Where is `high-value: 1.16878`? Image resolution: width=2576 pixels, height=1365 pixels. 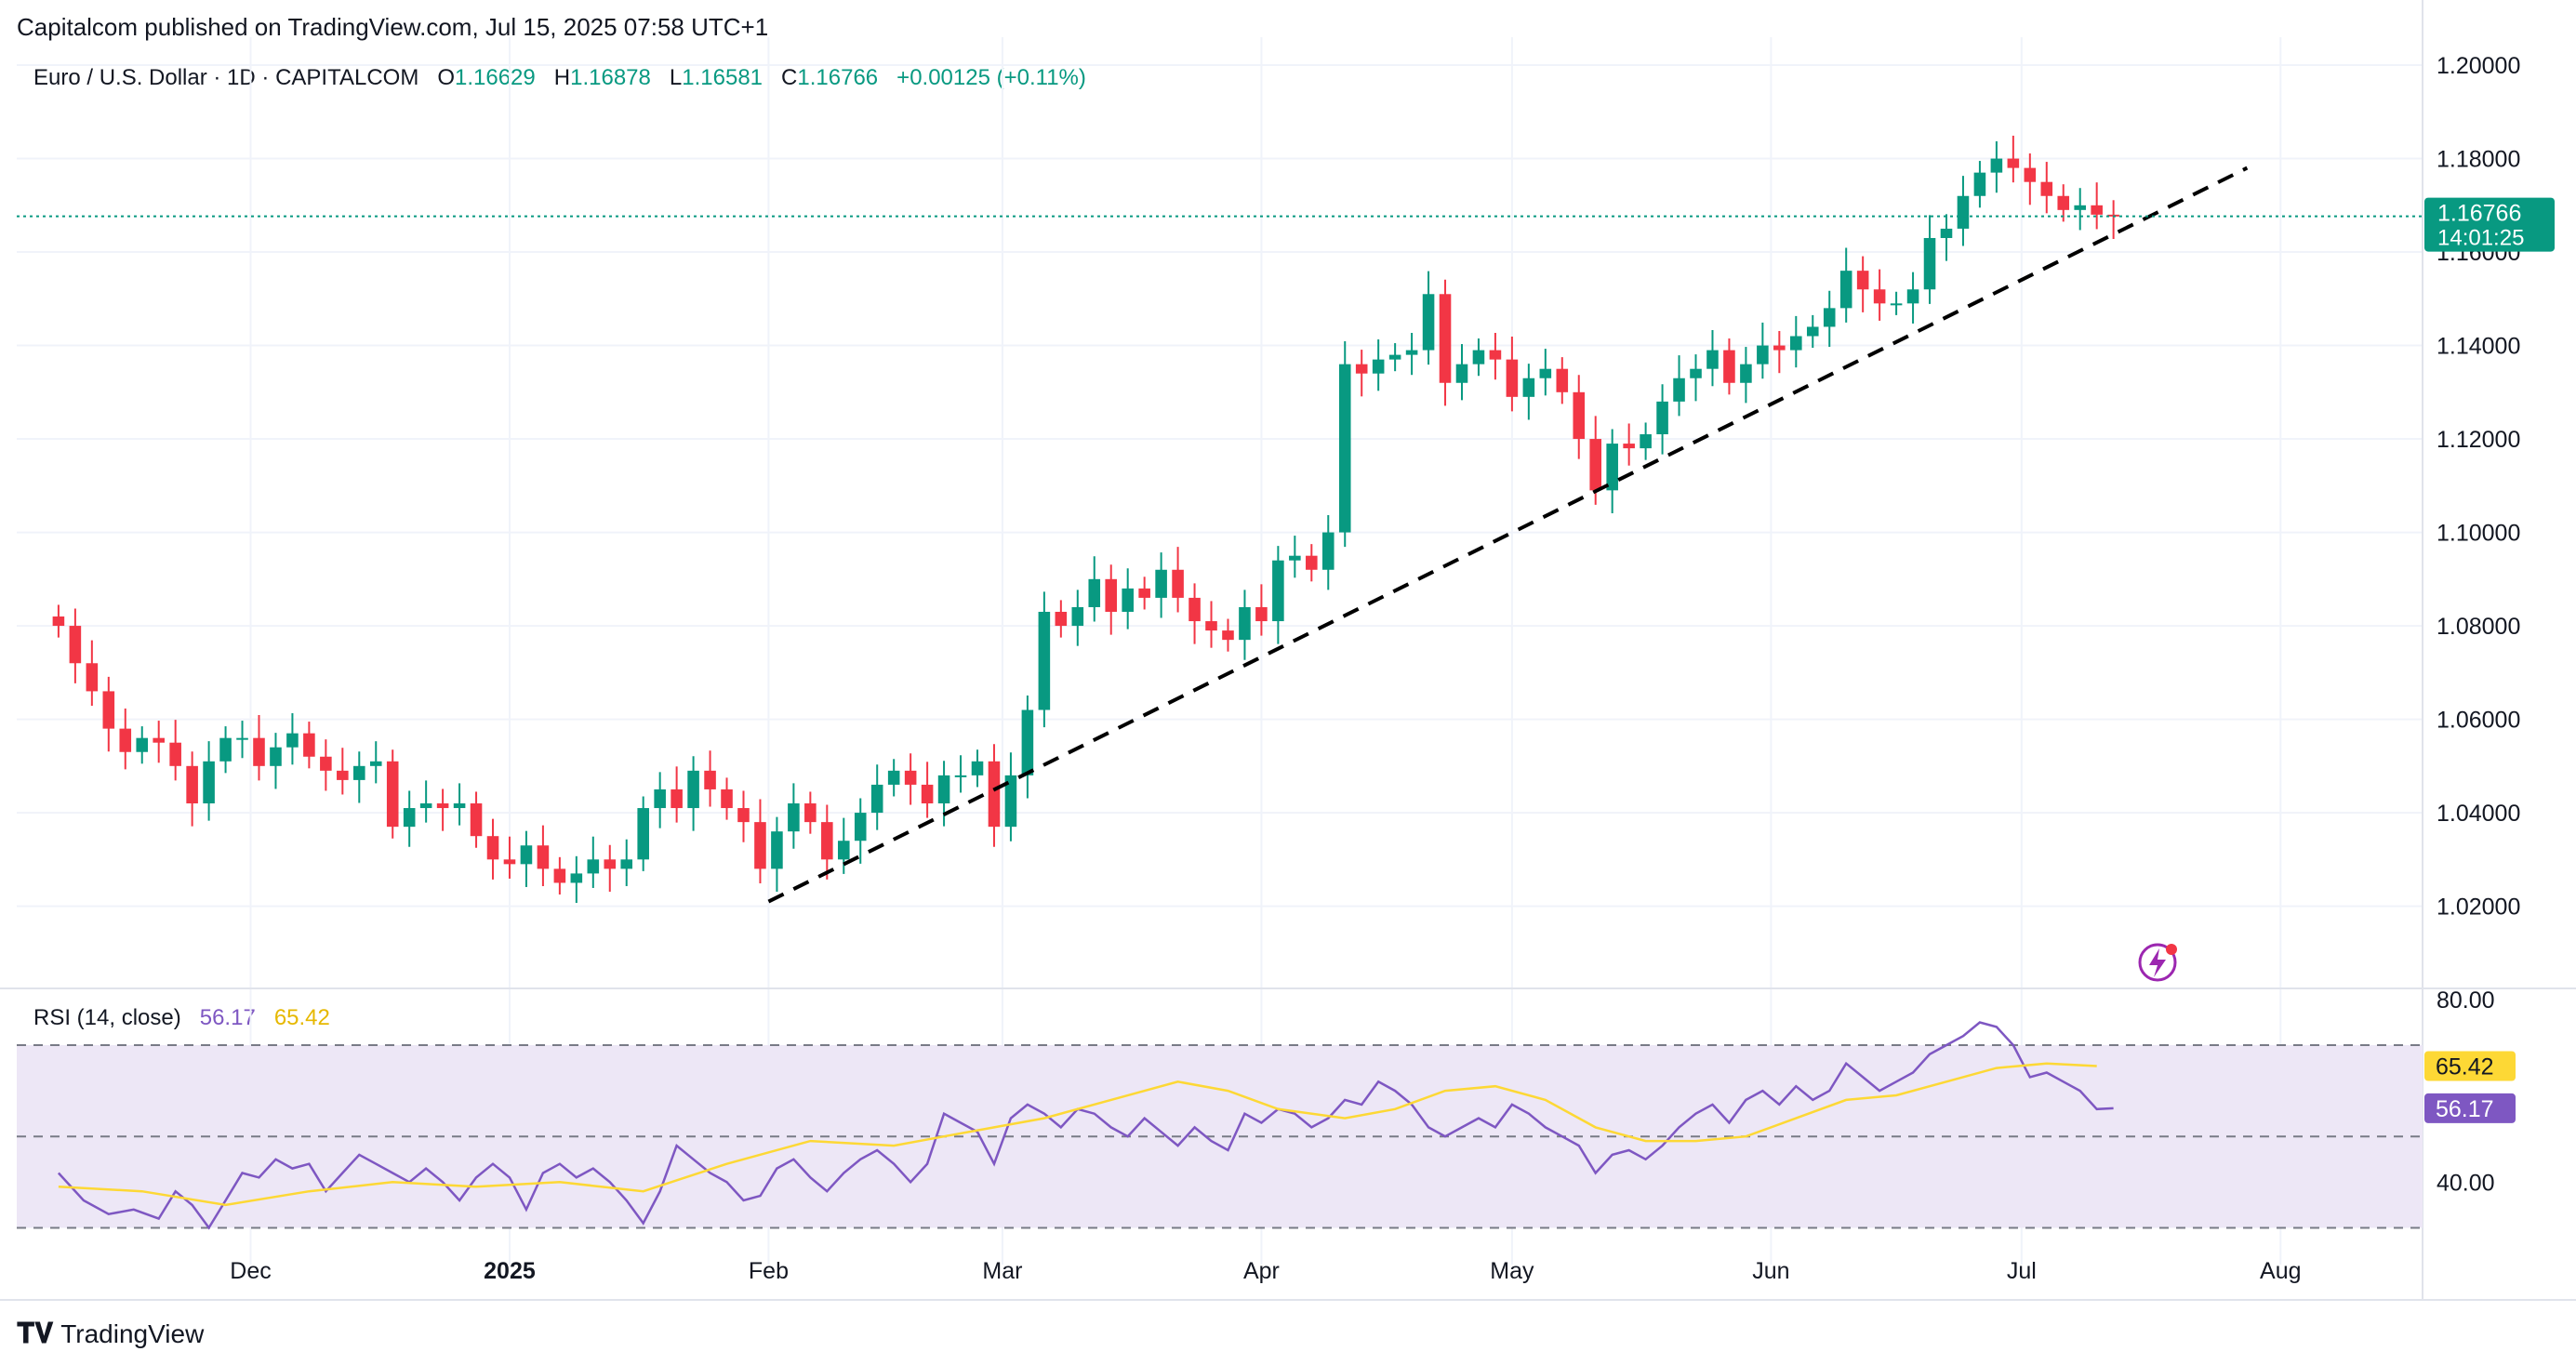 high-value: 1.16878 is located at coordinates (610, 77).